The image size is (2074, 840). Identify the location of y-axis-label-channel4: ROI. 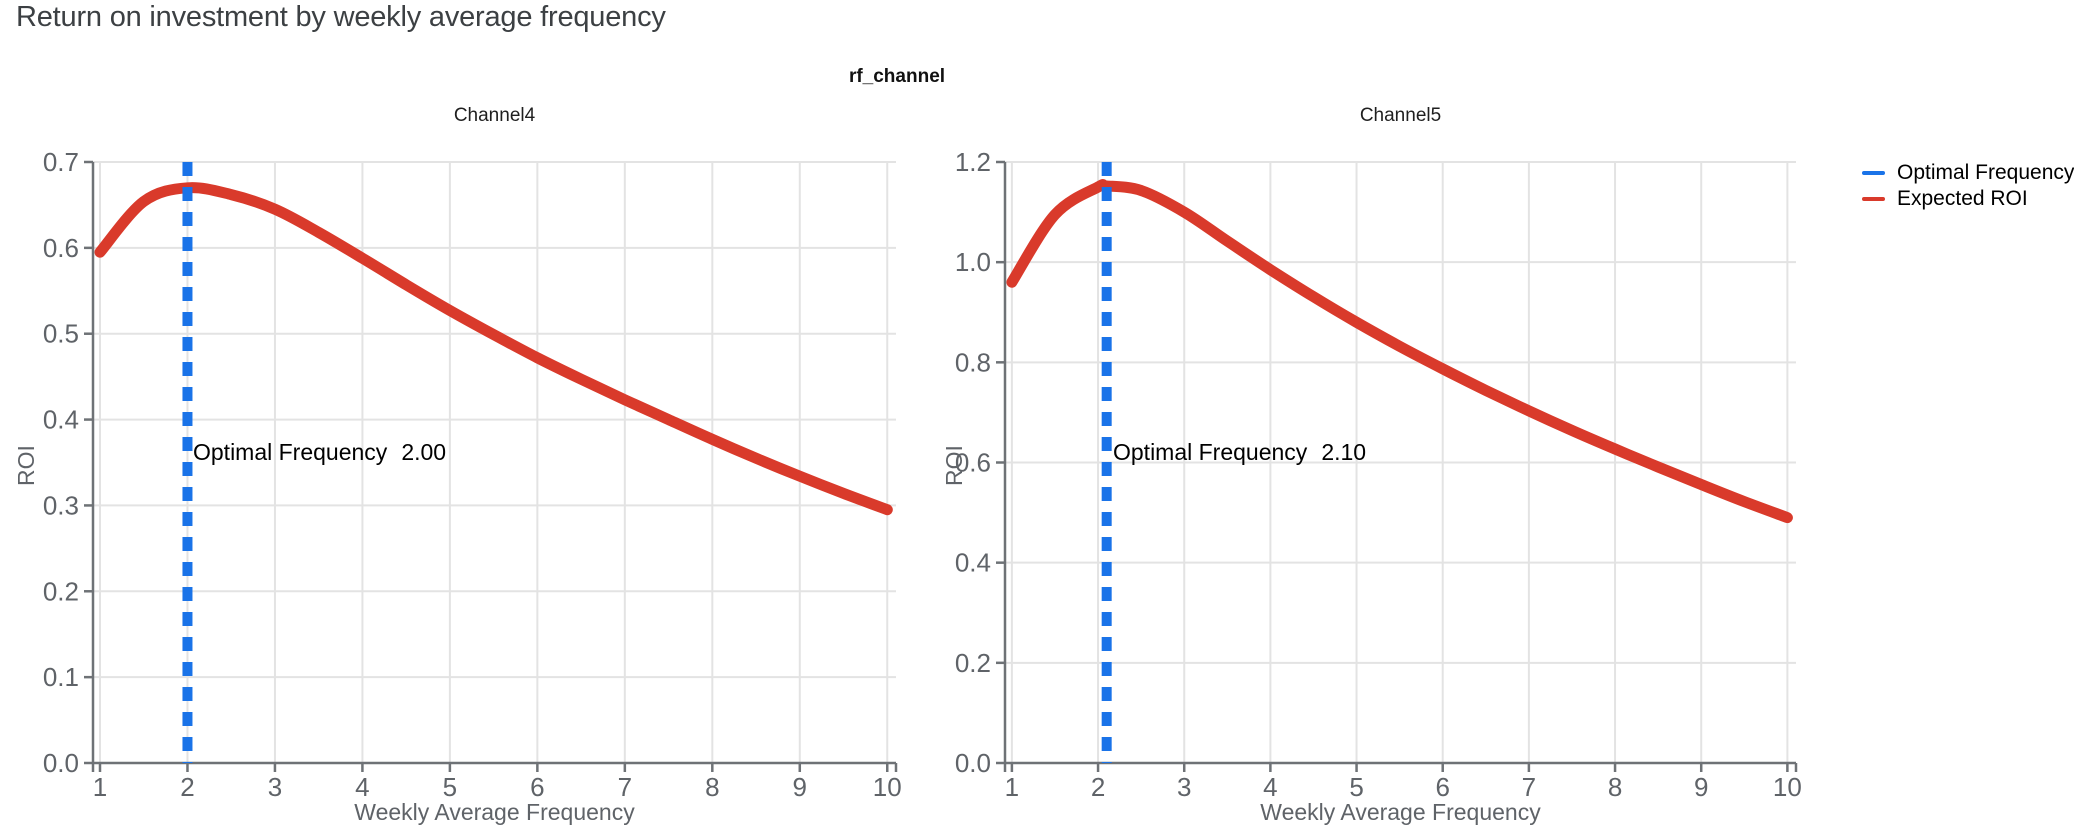
(26, 465).